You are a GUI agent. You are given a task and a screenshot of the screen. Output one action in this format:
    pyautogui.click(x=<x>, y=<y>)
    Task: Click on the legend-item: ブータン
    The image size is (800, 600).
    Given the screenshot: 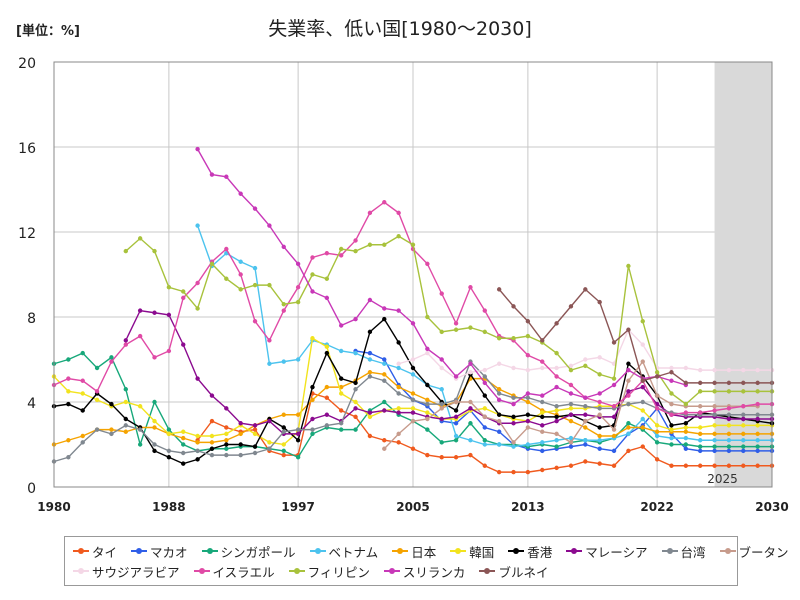 What is the action you would take?
    pyautogui.click(x=754, y=551)
    